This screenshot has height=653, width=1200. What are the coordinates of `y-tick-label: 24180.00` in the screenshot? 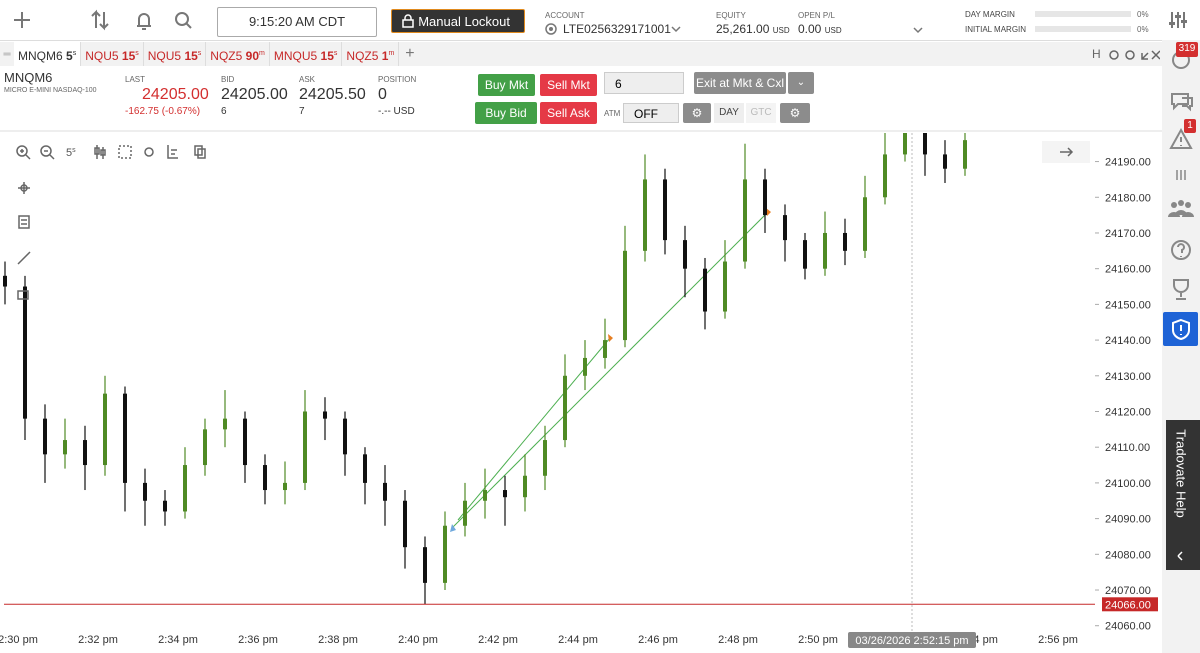 It's located at (1128, 198).